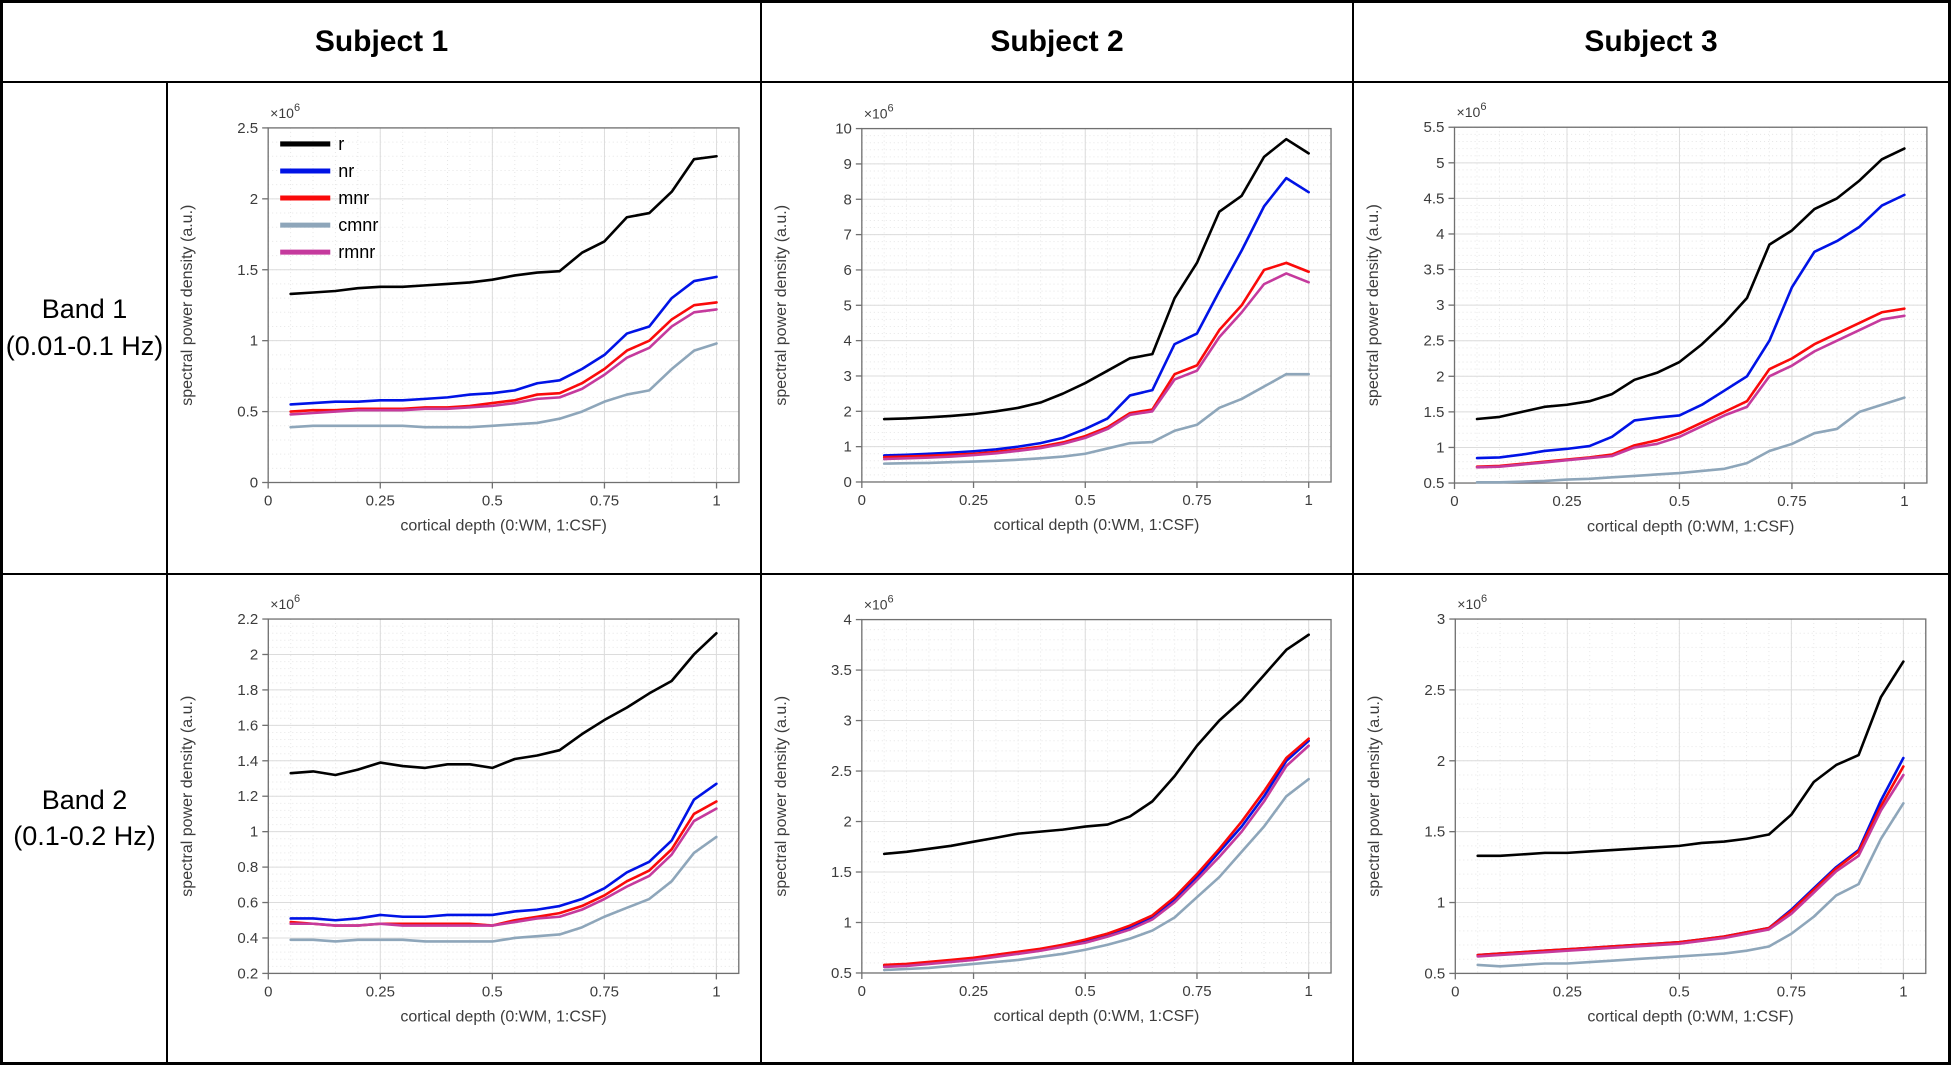 The height and width of the screenshot is (1065, 1951). What do you see at coordinates (848, 235) in the screenshot?
I see `y-tick-label: 7` at bounding box center [848, 235].